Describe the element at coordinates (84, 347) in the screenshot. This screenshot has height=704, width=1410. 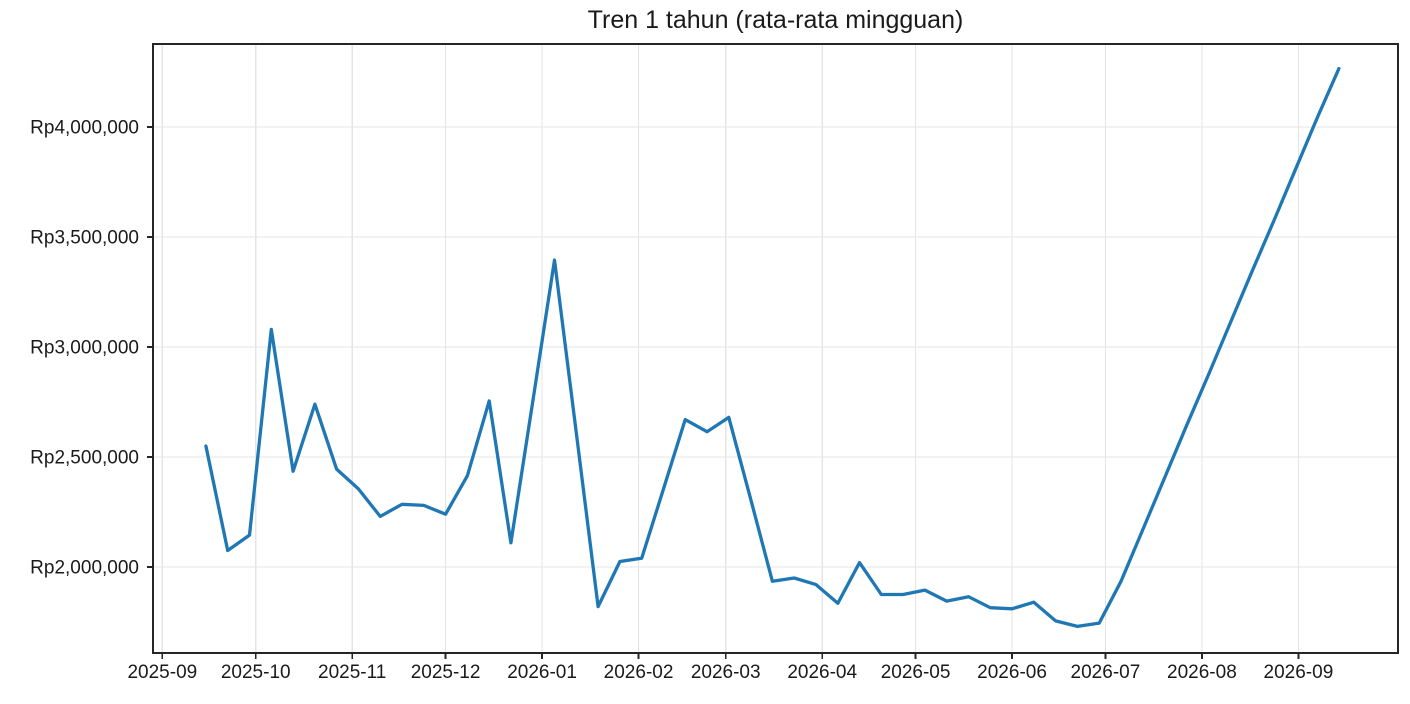
I see `y-tick-label: Rp3,000,000` at that location.